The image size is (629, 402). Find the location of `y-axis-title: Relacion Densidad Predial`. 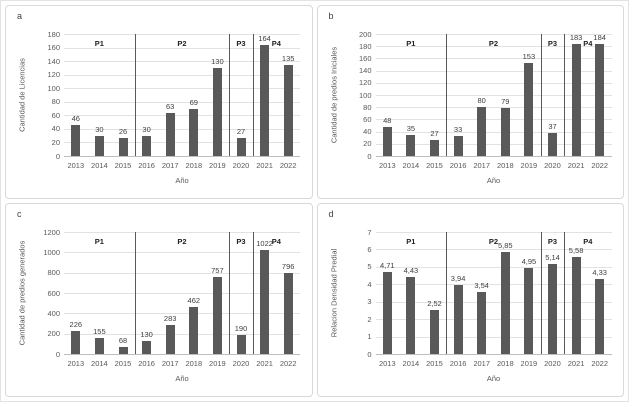

y-axis-title: Relacion Densidad Predial is located at coordinates (333, 293).